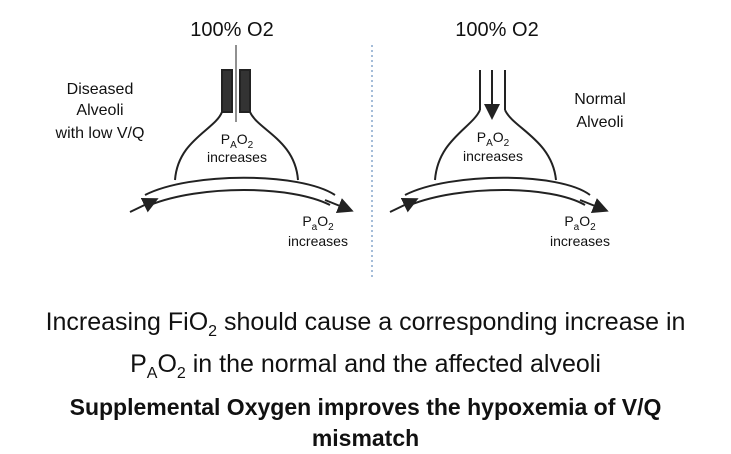 Image resolution: width=731 pixels, height=454 pixels. Describe the element at coordinates (100, 89) in the screenshot. I see `side-label: Diseased` at that location.